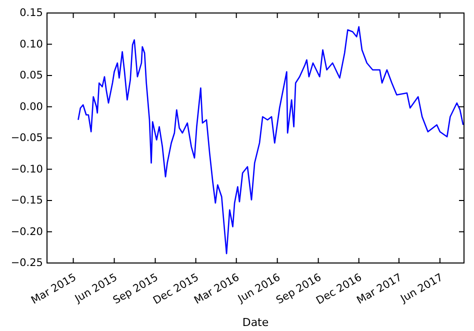 The width and height of the screenshot is (474, 331). What do you see at coordinates (26, 138) in the screenshot?
I see `y-tick-label: −0.05` at bounding box center [26, 138].